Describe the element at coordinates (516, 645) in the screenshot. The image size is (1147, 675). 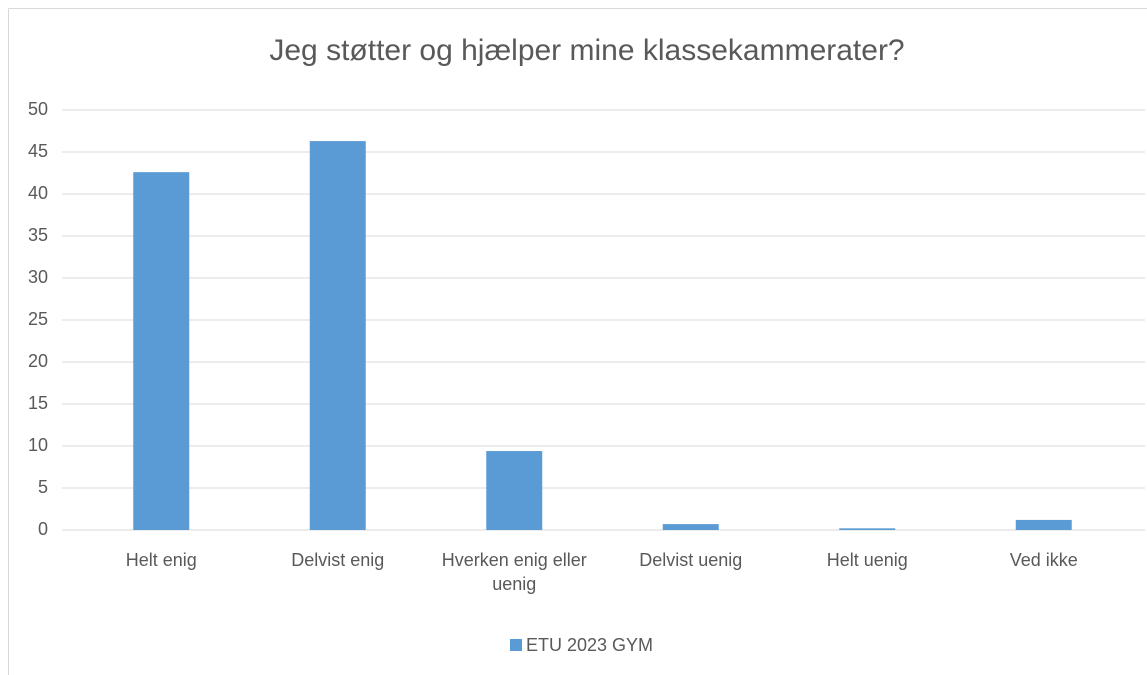
I see `legend-swatch` at that location.